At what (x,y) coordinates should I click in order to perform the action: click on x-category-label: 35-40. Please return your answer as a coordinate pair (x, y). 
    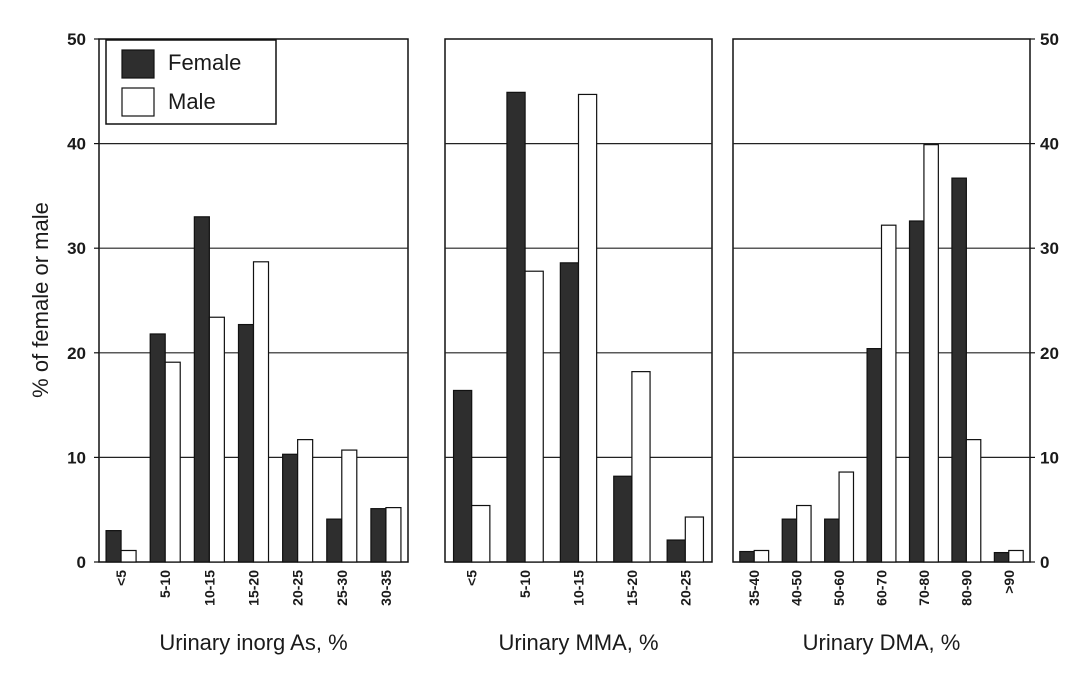
    Looking at the image, I should click on (754, 588).